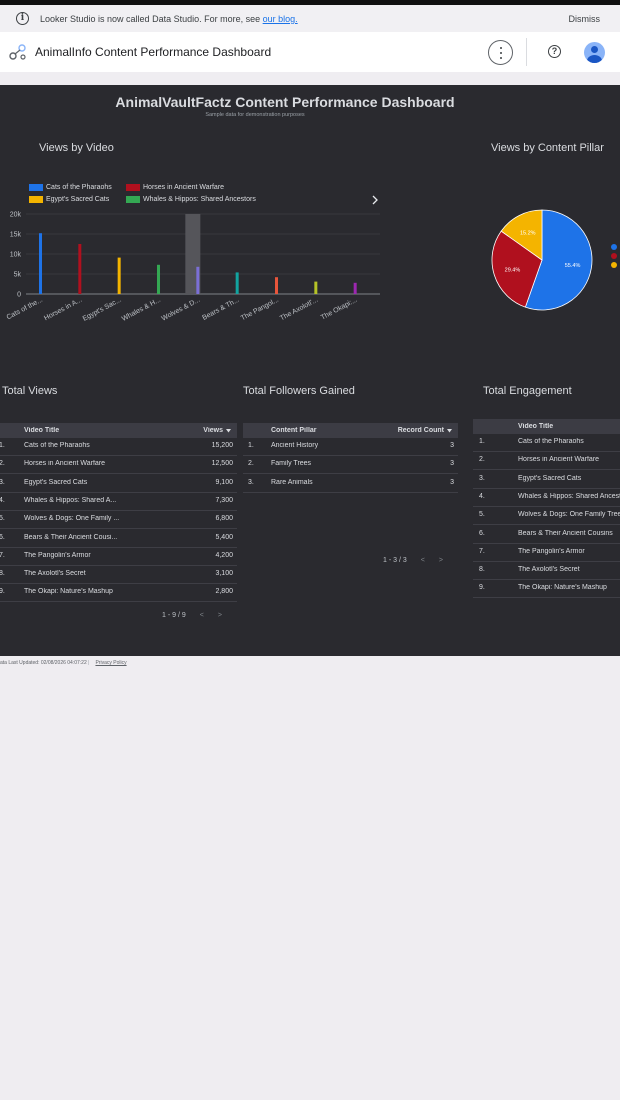 Image resolution: width=620 pixels, height=1100 pixels. I want to click on total-views-title: Total Views, so click(30, 391).